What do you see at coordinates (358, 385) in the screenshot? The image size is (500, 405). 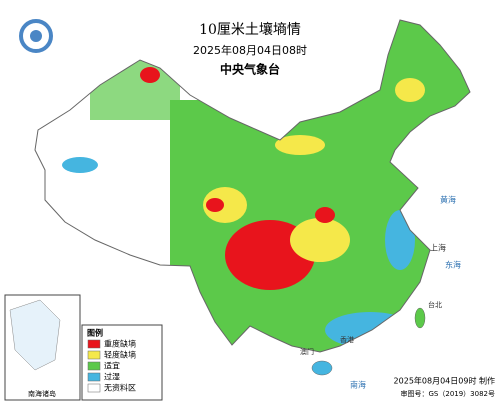 I see `place: 南海` at bounding box center [358, 385].